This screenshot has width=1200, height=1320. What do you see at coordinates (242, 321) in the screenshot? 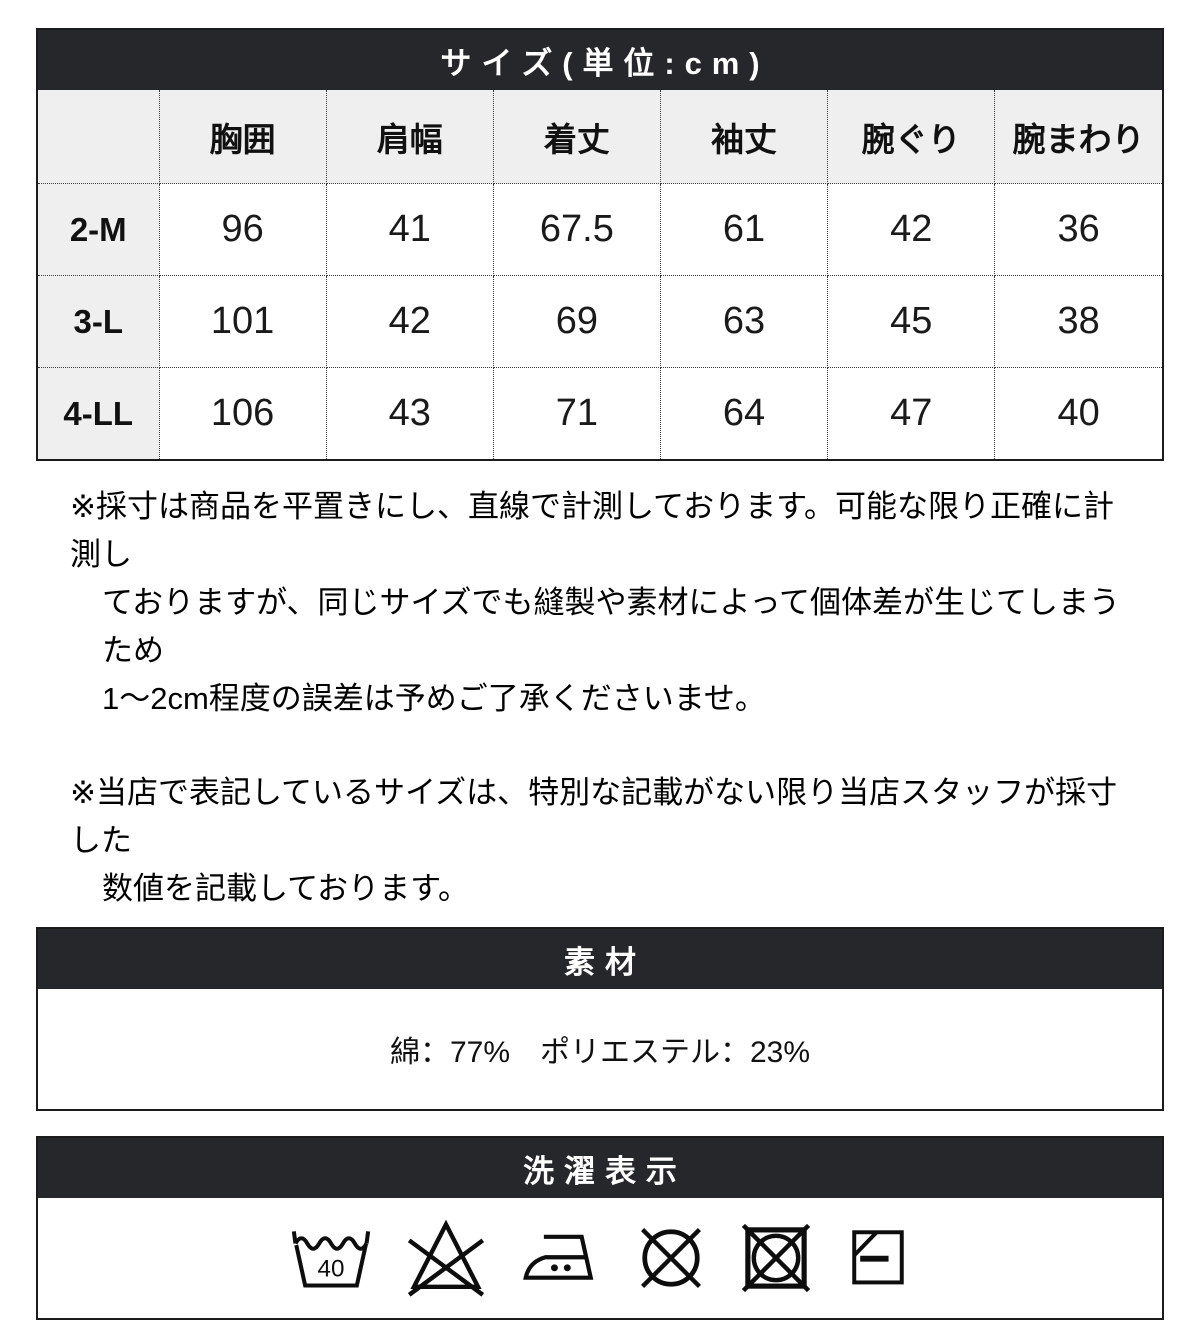
I see `table-cell: 101` at bounding box center [242, 321].